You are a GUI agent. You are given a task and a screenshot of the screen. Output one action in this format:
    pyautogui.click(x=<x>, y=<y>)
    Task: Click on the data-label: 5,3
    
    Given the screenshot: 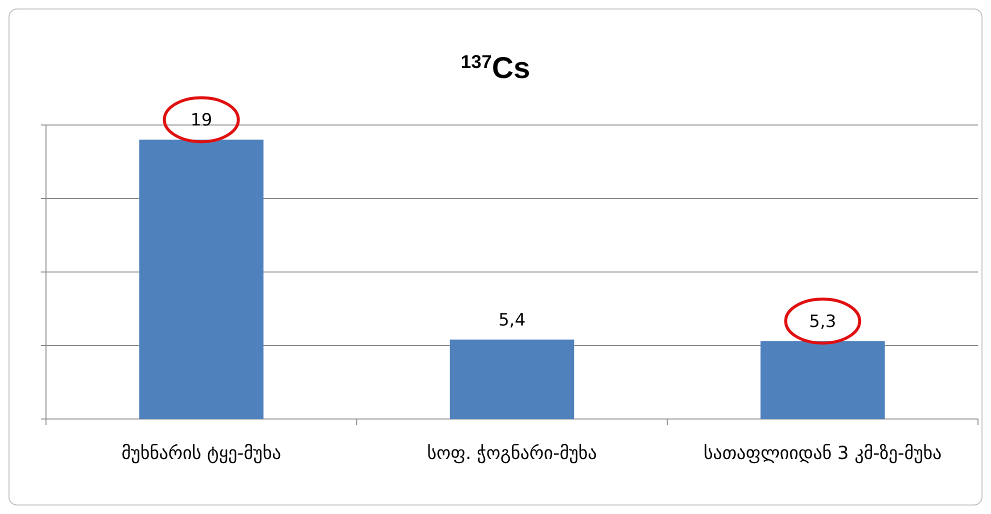 What is the action you would take?
    pyautogui.click(x=822, y=322)
    